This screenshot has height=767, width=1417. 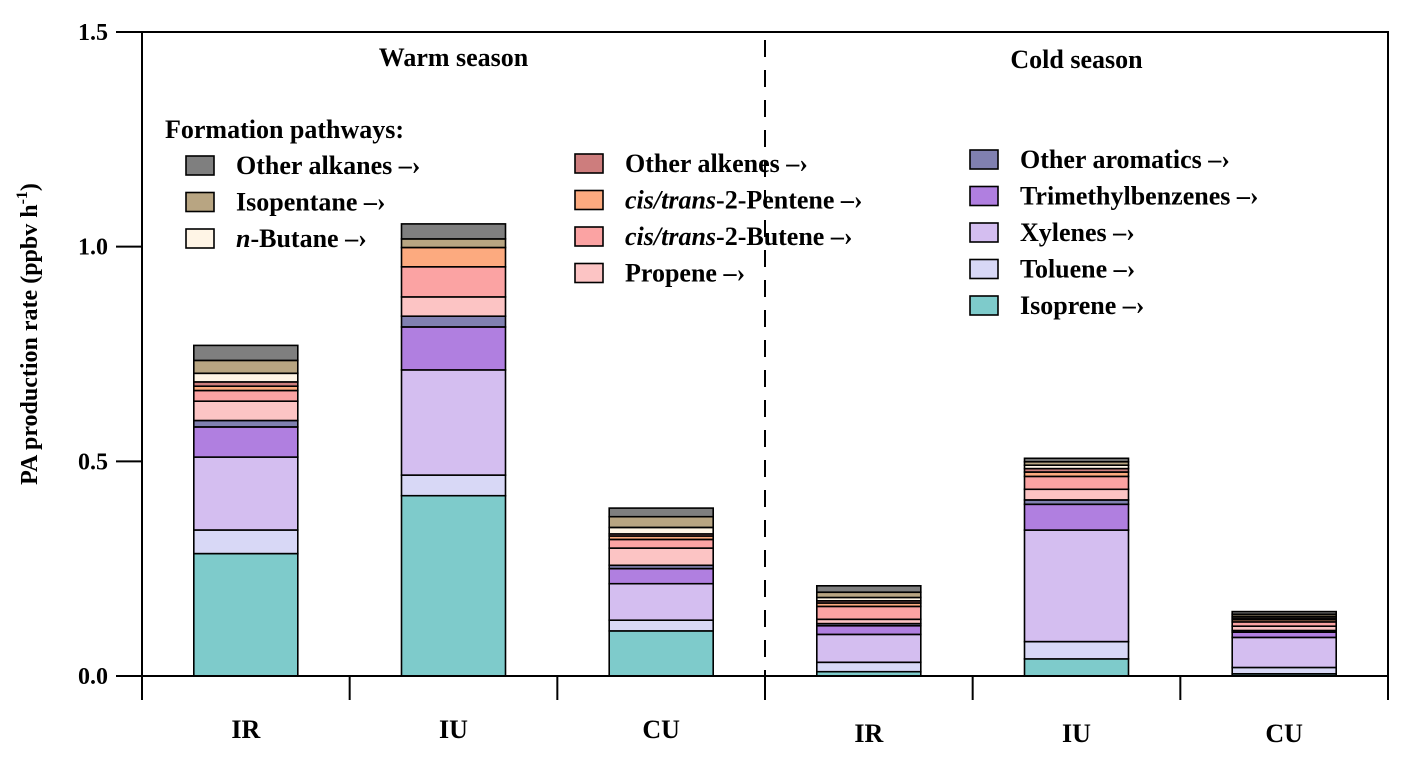 I want to click on bar-segment-ir-4-trimethylbenzenes, so click(x=868, y=630).